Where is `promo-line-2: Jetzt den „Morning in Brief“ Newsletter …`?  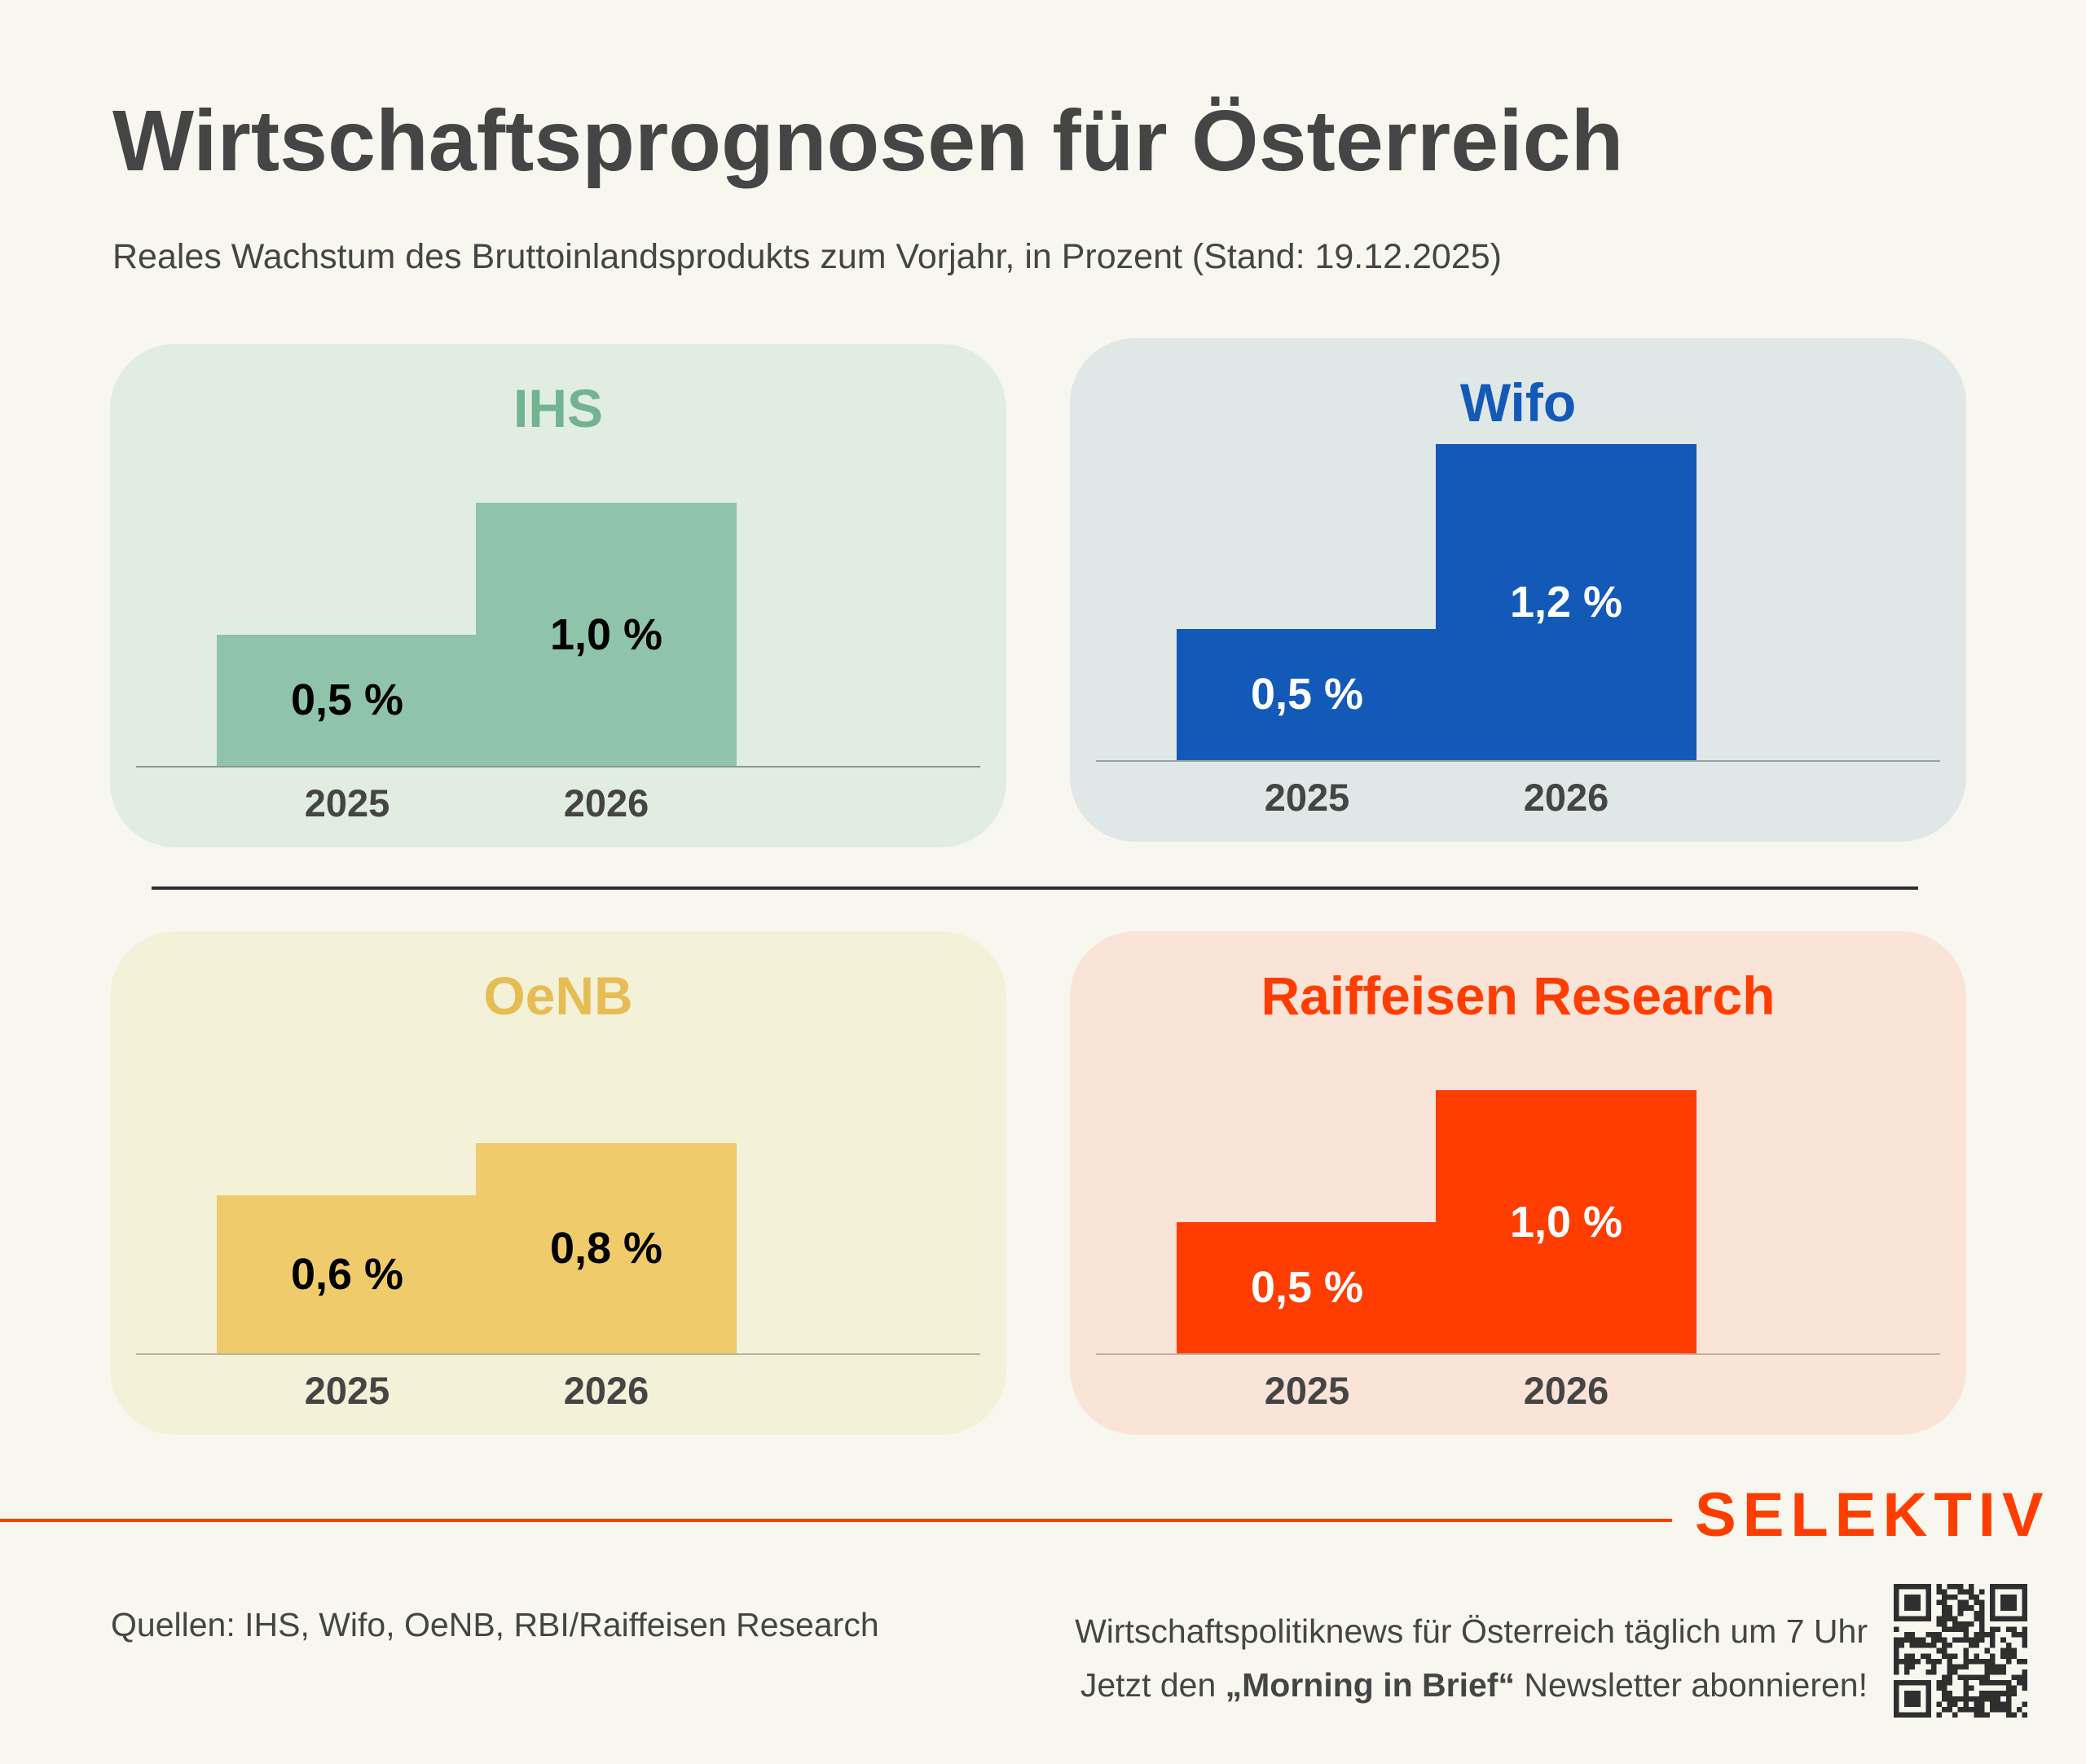
promo-line-2: Jetzt den „Morning in Brief“ Newsletter … is located at coordinates (1471, 1686).